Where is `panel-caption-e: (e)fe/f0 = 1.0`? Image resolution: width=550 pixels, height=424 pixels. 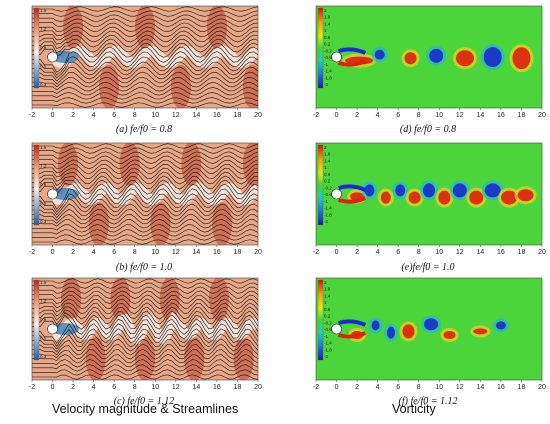
panel-caption-e: (e)fe/f0 = 1.0 is located at coordinates (428, 267).